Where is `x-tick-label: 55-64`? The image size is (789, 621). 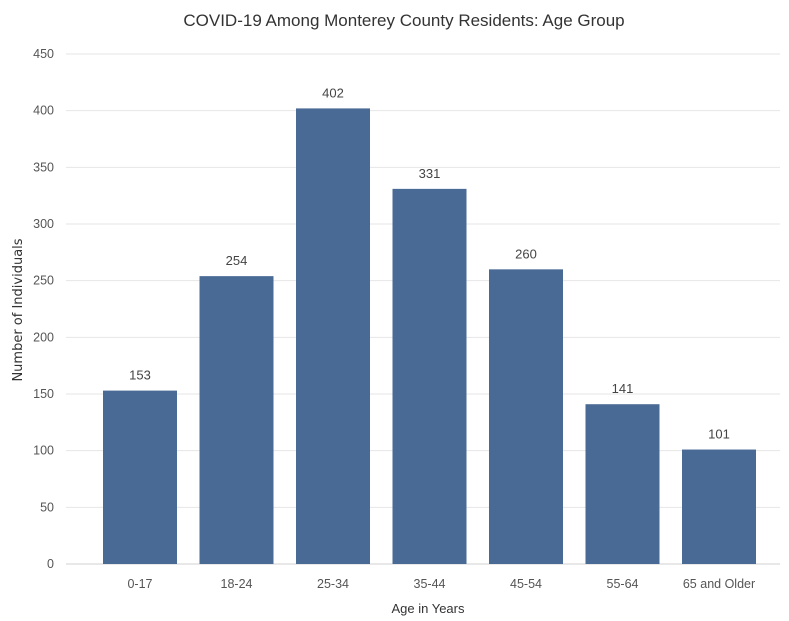 x-tick-label: 55-64 is located at coordinates (623, 584).